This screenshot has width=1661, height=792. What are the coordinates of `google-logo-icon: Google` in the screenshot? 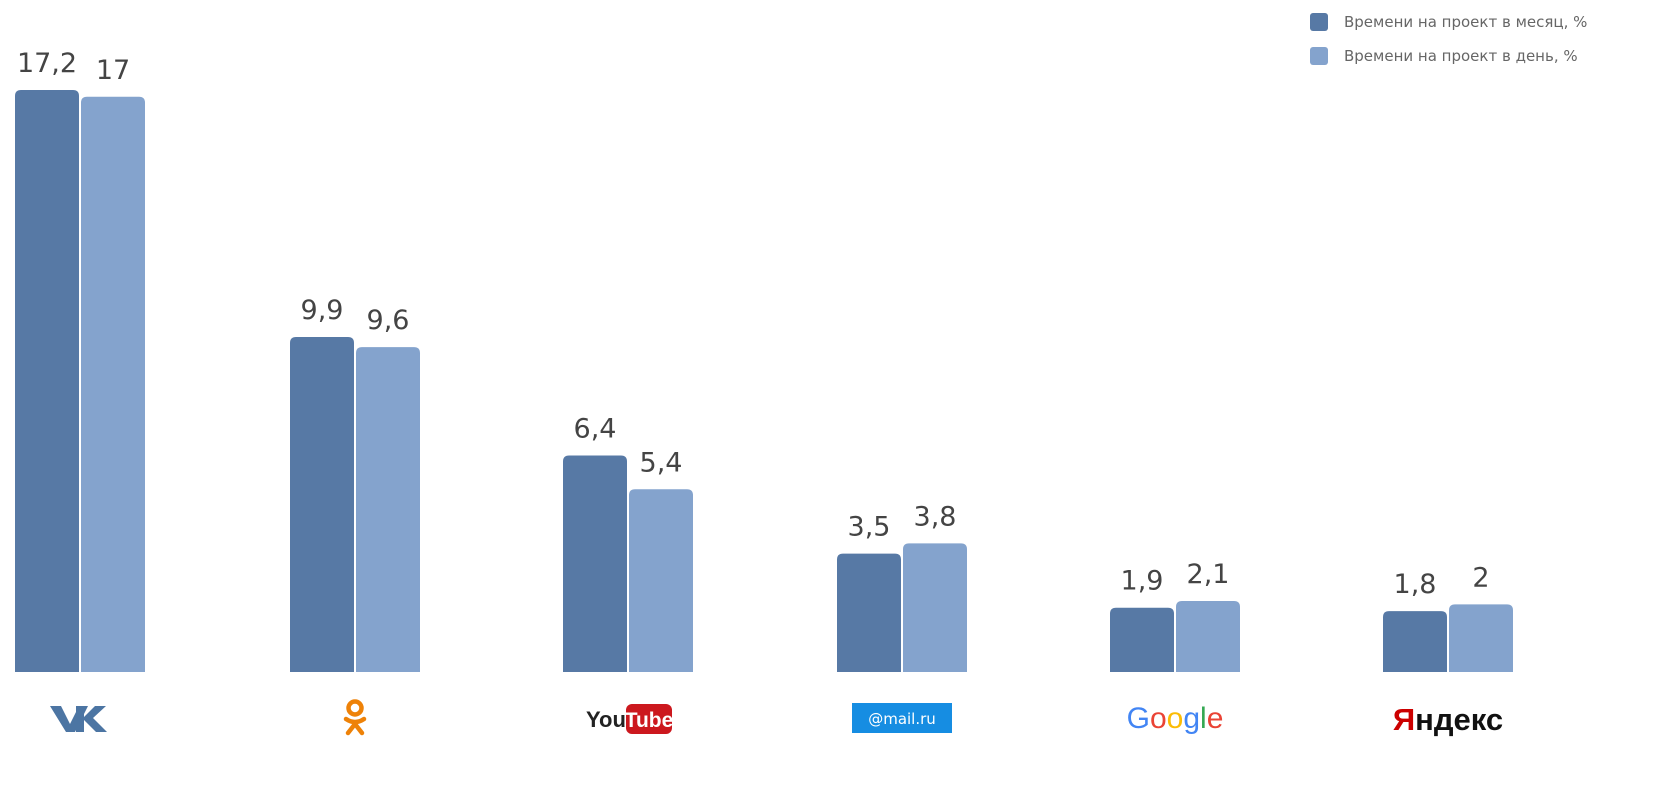 It's located at (1175, 718).